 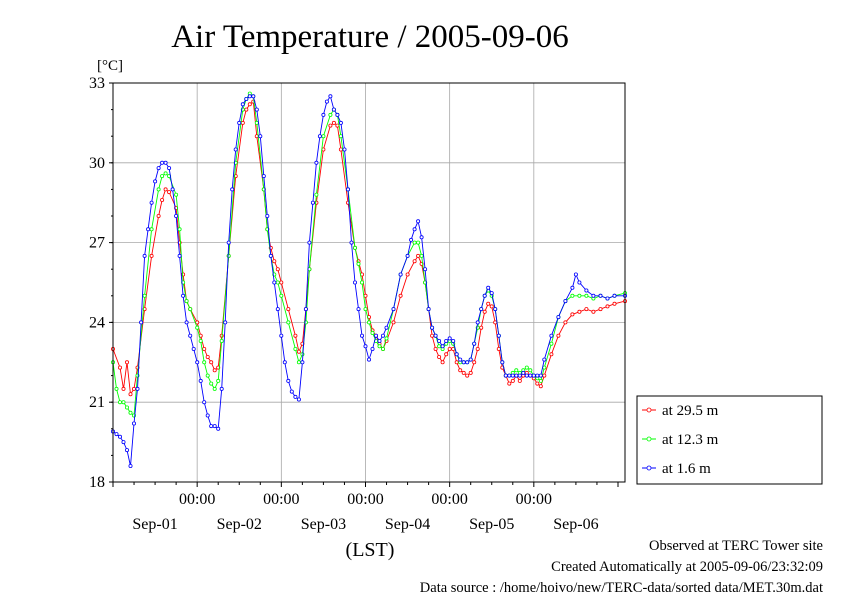 What do you see at coordinates (690, 411) in the screenshot?
I see `legend-label: at 29.5 m` at bounding box center [690, 411].